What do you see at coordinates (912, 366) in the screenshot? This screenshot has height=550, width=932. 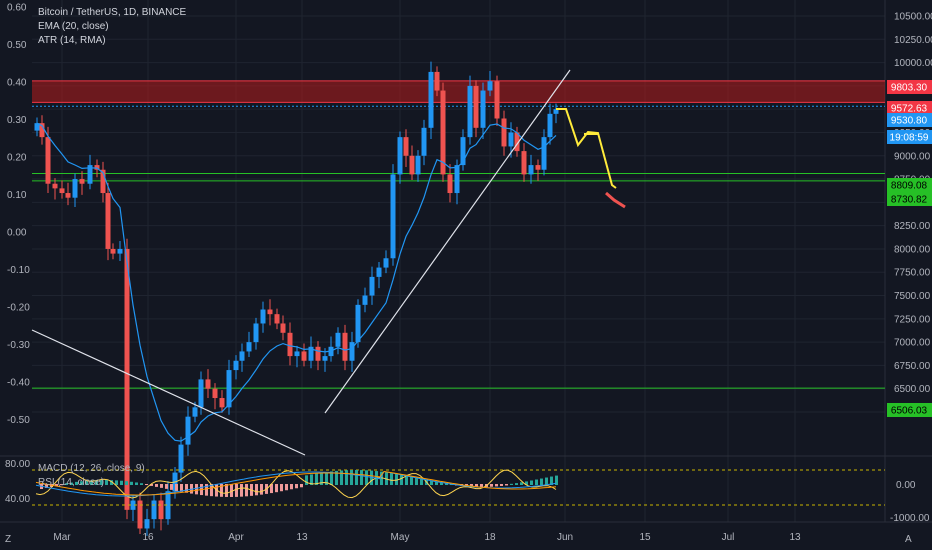 I see `price-tick: 6750.00` at bounding box center [912, 366].